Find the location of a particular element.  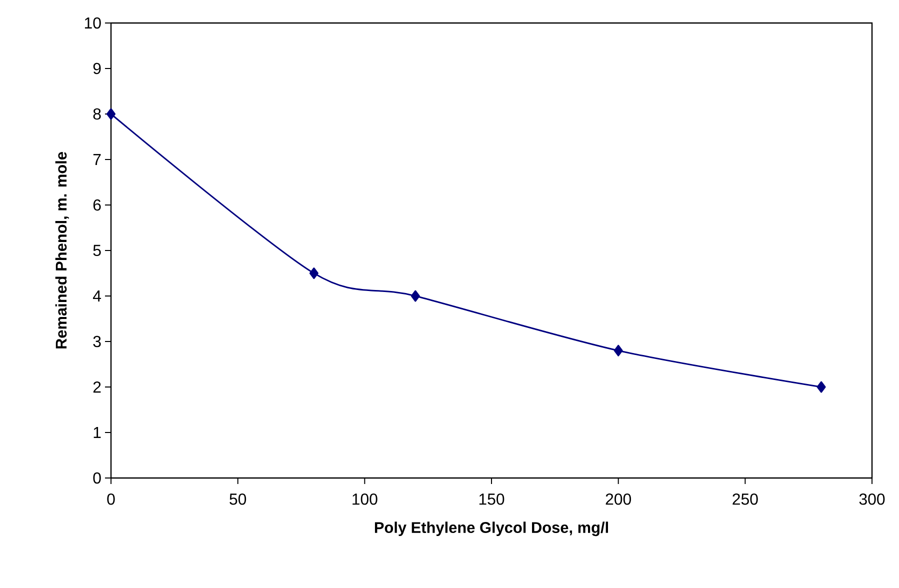

y-tick-label: 7 is located at coordinates (97, 159).